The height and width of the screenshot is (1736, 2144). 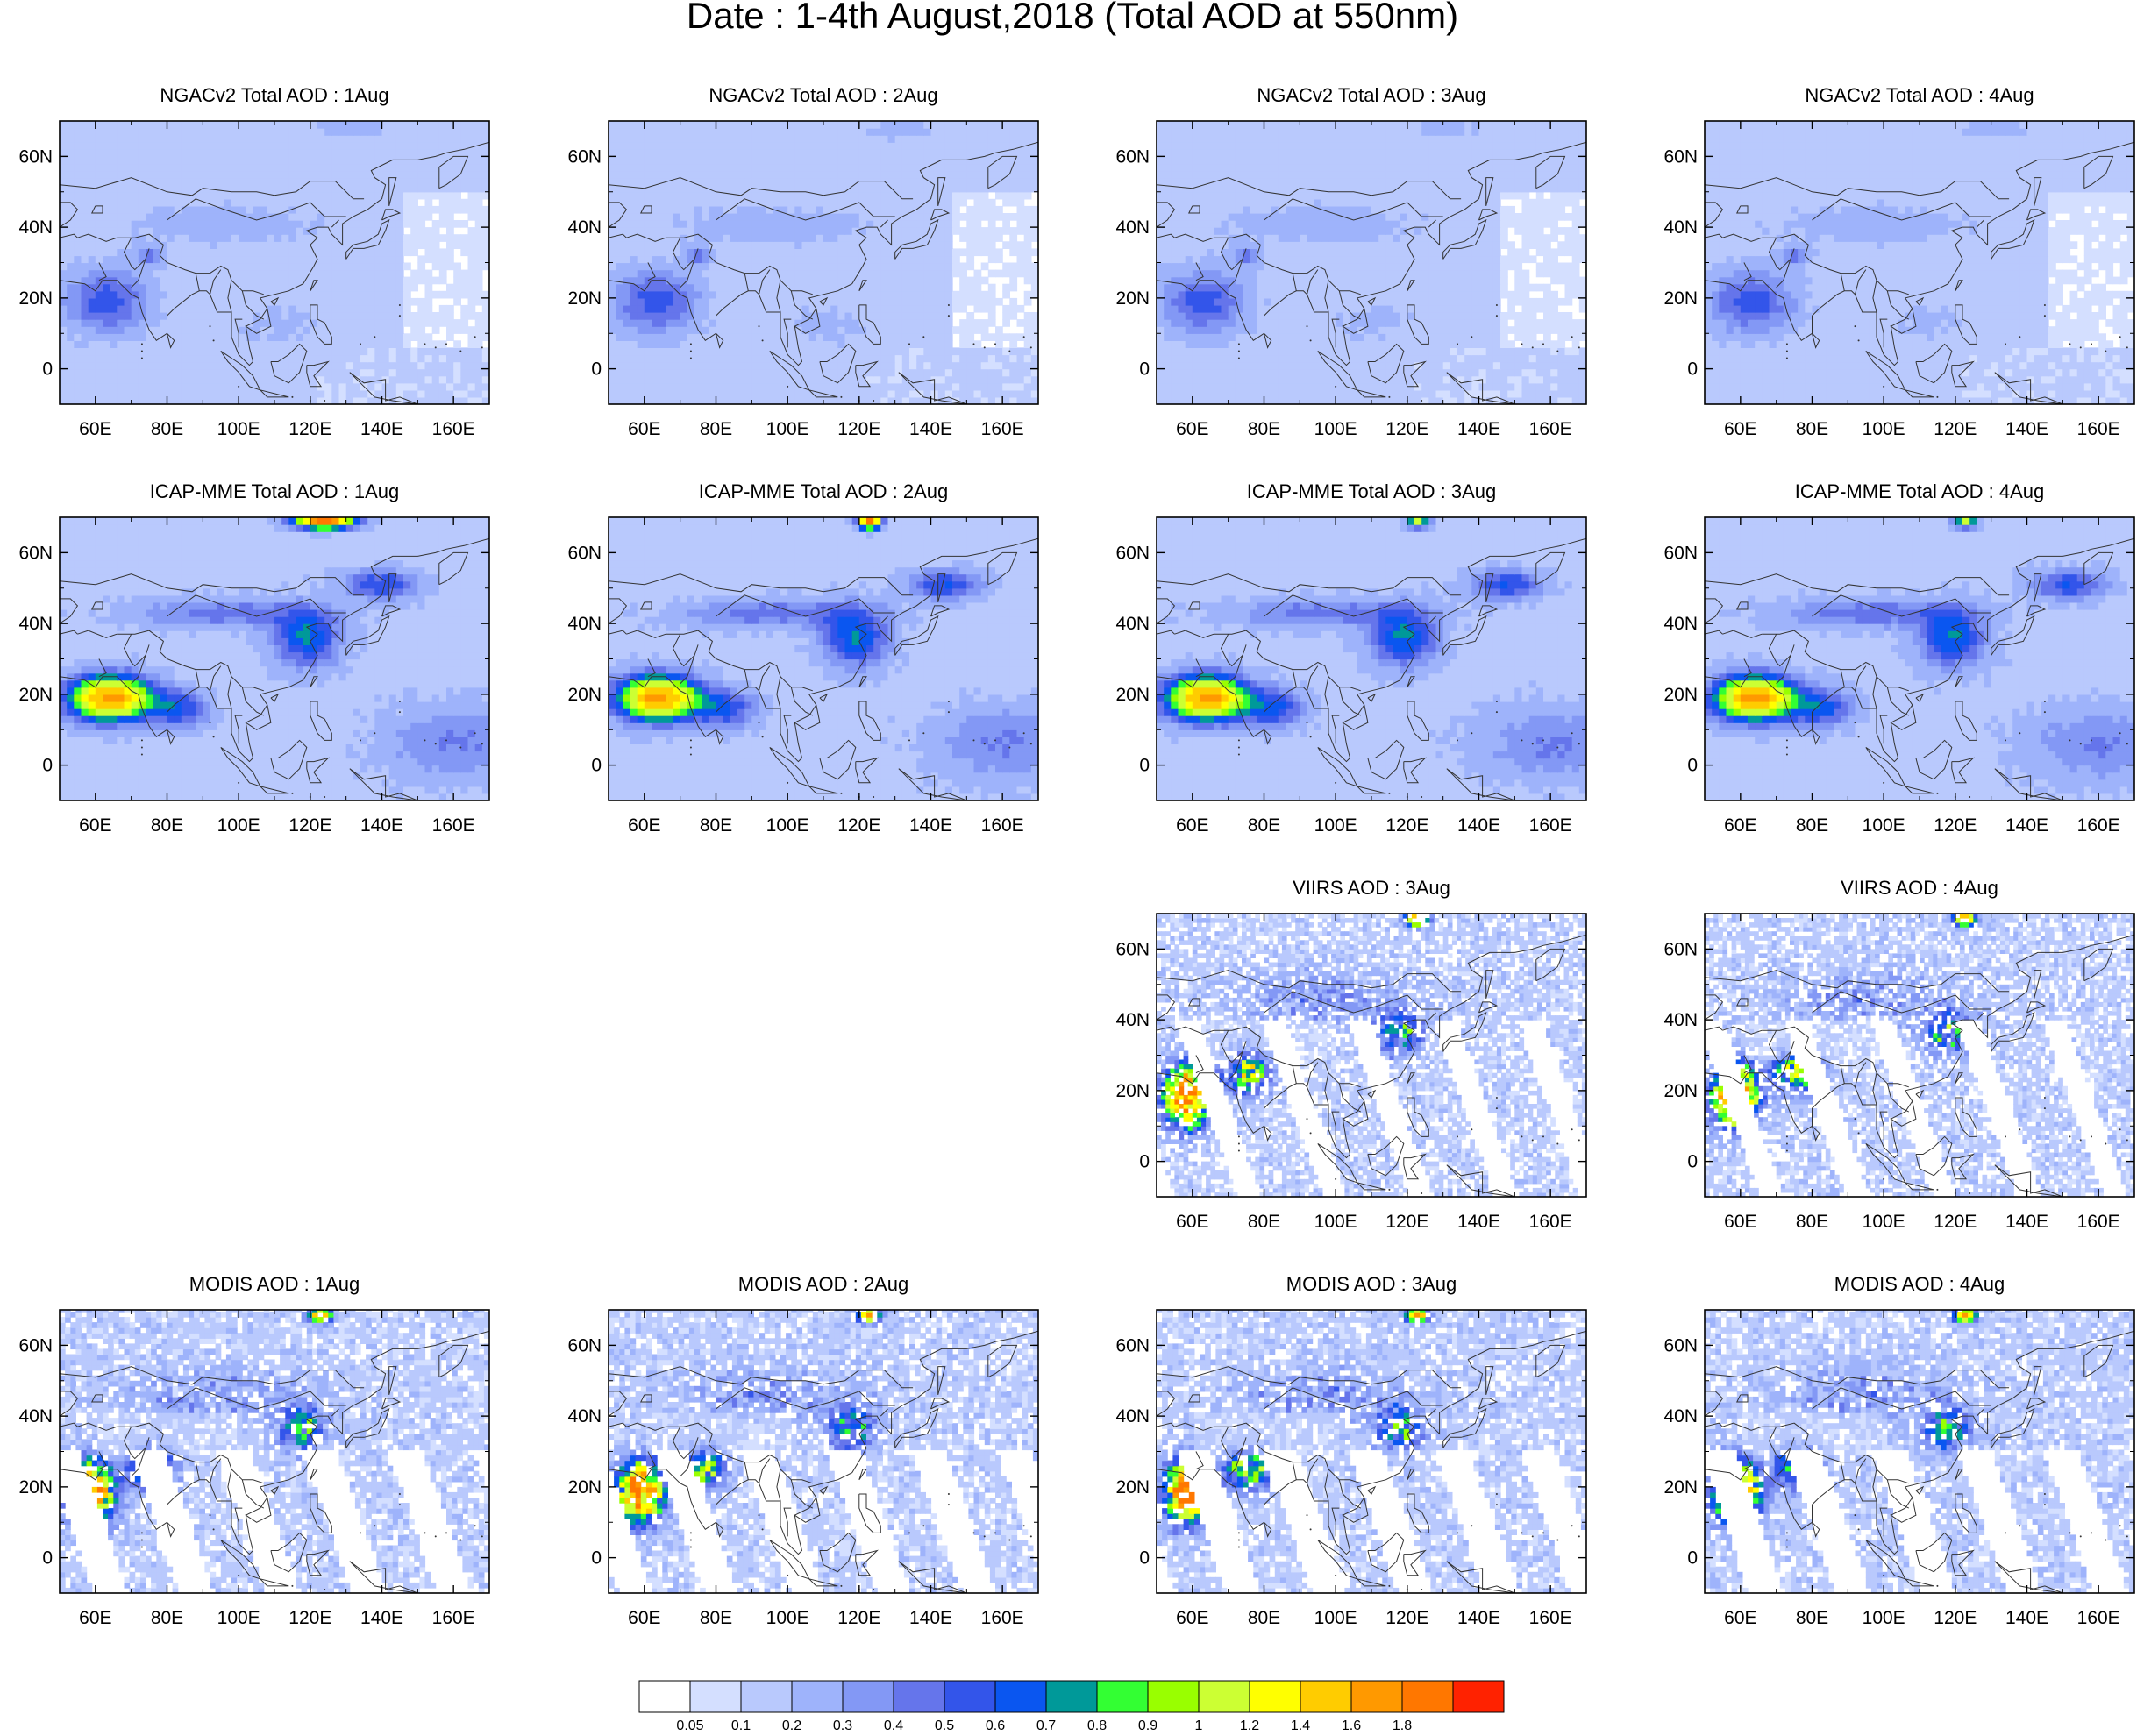 I want to click on lat-tick-label: 20N, so click(x=584, y=298).